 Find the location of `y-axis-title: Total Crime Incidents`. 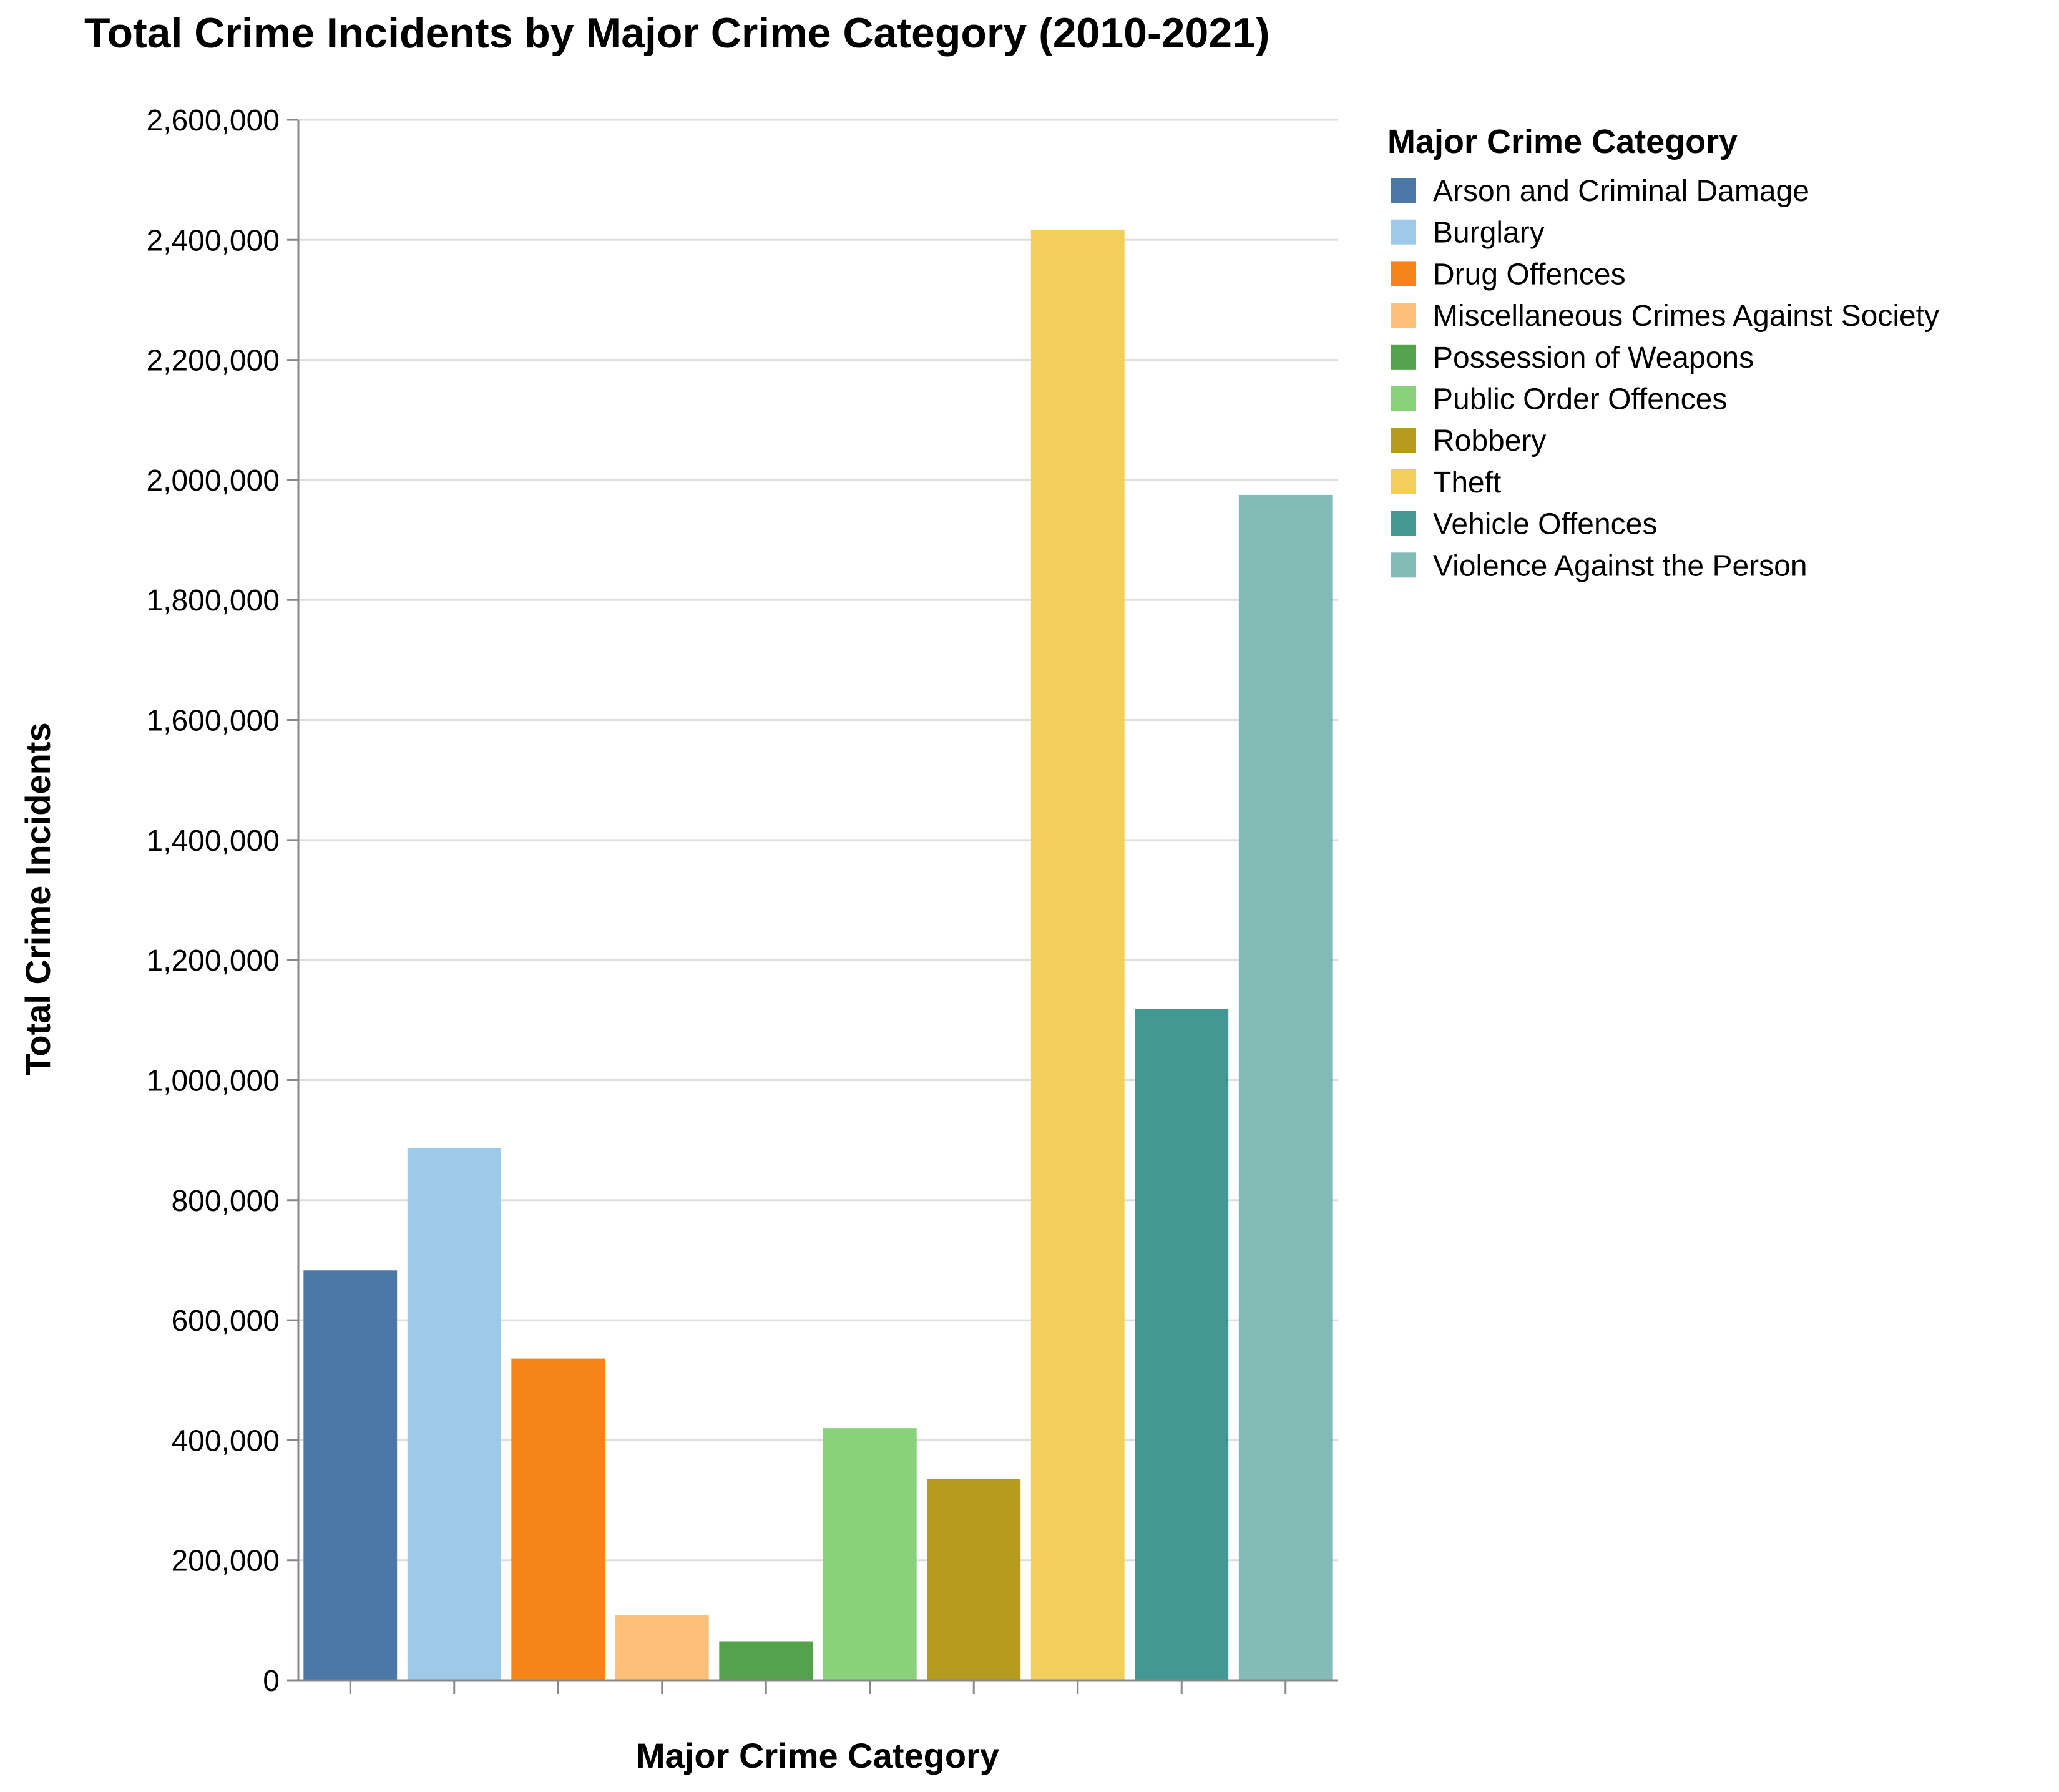

y-axis-title: Total Crime Incidents is located at coordinates (37, 898).